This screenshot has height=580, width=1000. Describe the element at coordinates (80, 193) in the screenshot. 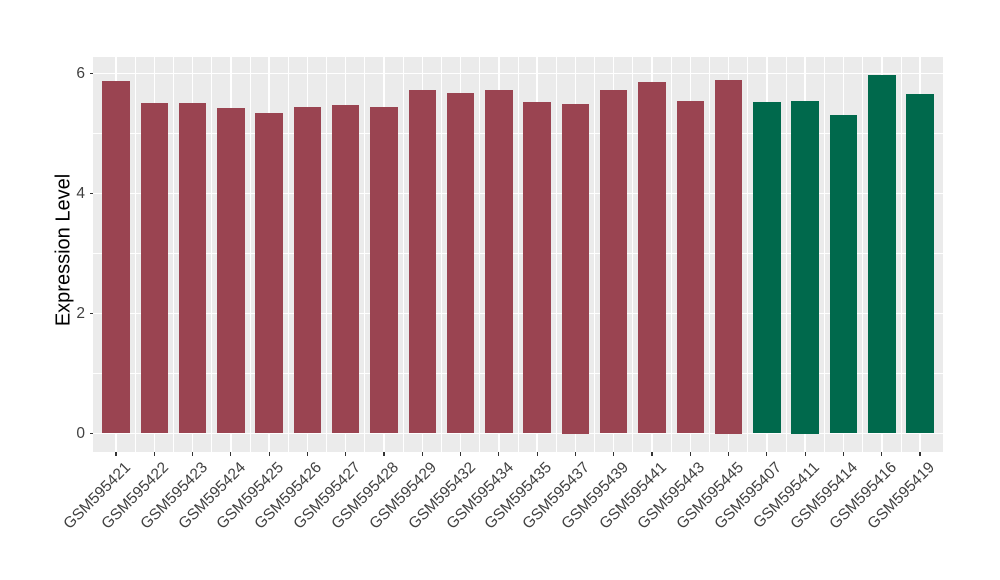

I see `y-tick-label: 4` at that location.